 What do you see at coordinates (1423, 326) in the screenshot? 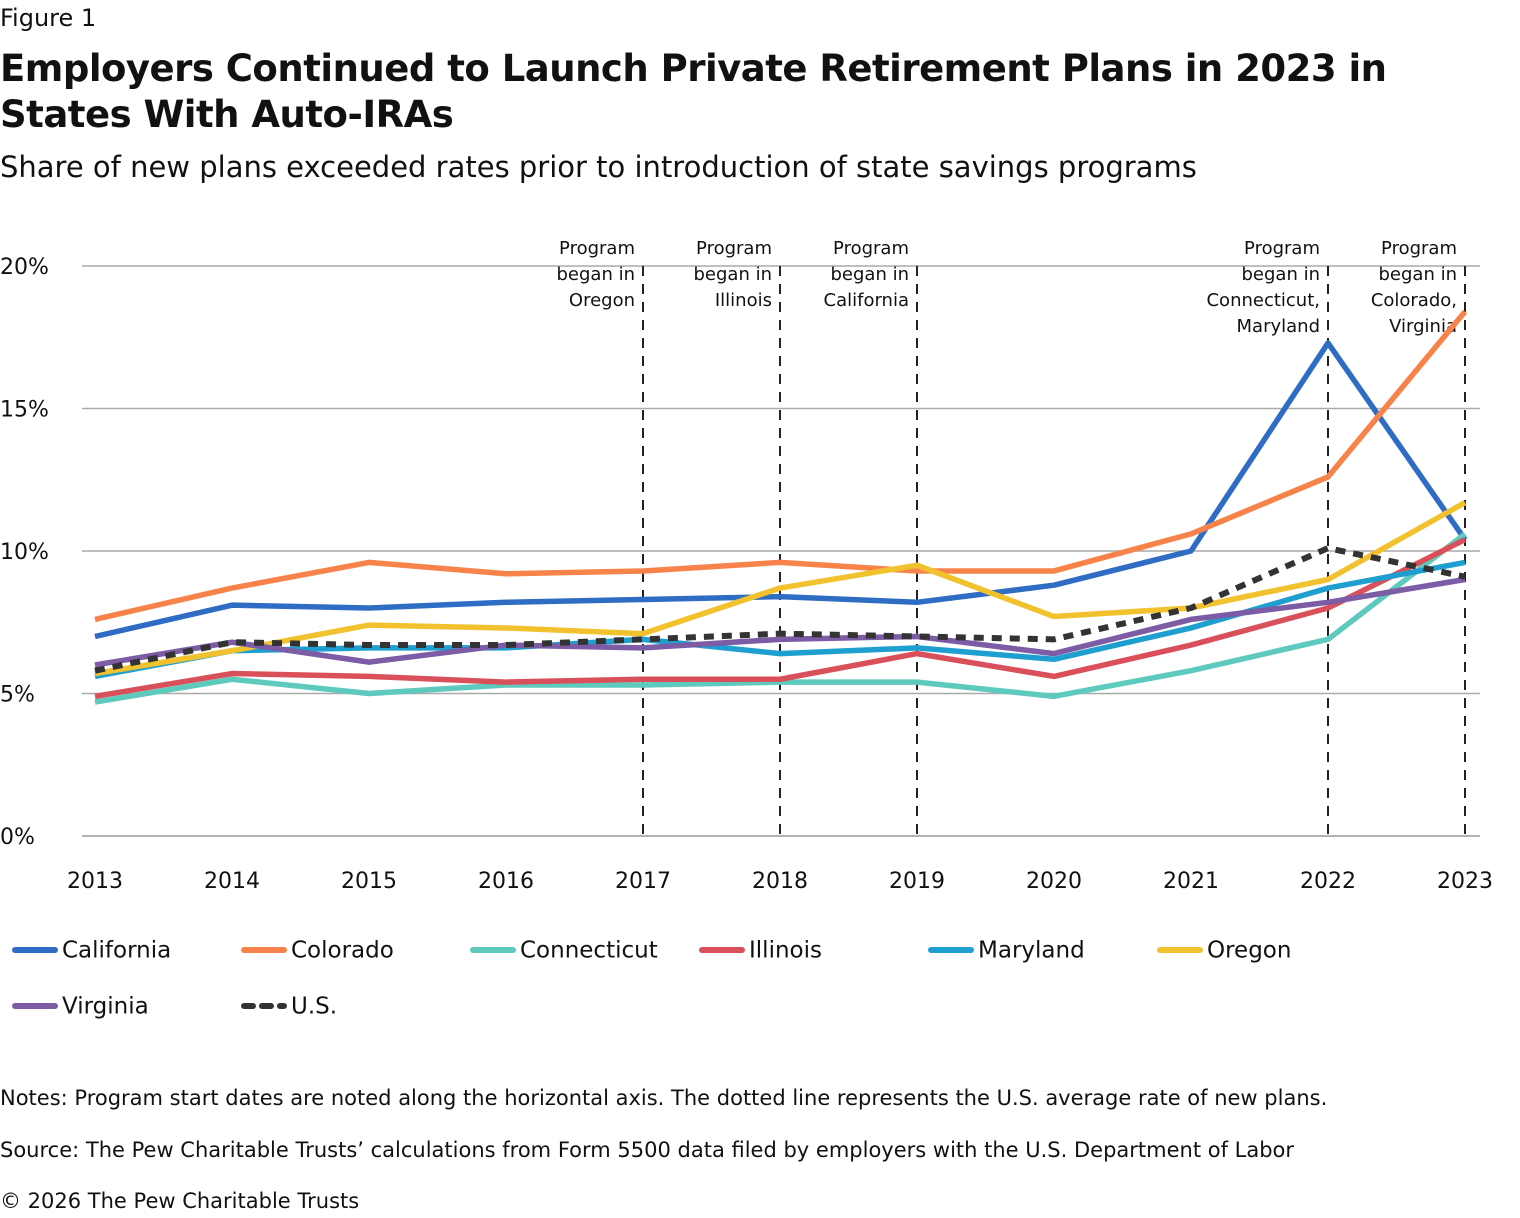
I see `annotation-text: Virginia` at bounding box center [1423, 326].